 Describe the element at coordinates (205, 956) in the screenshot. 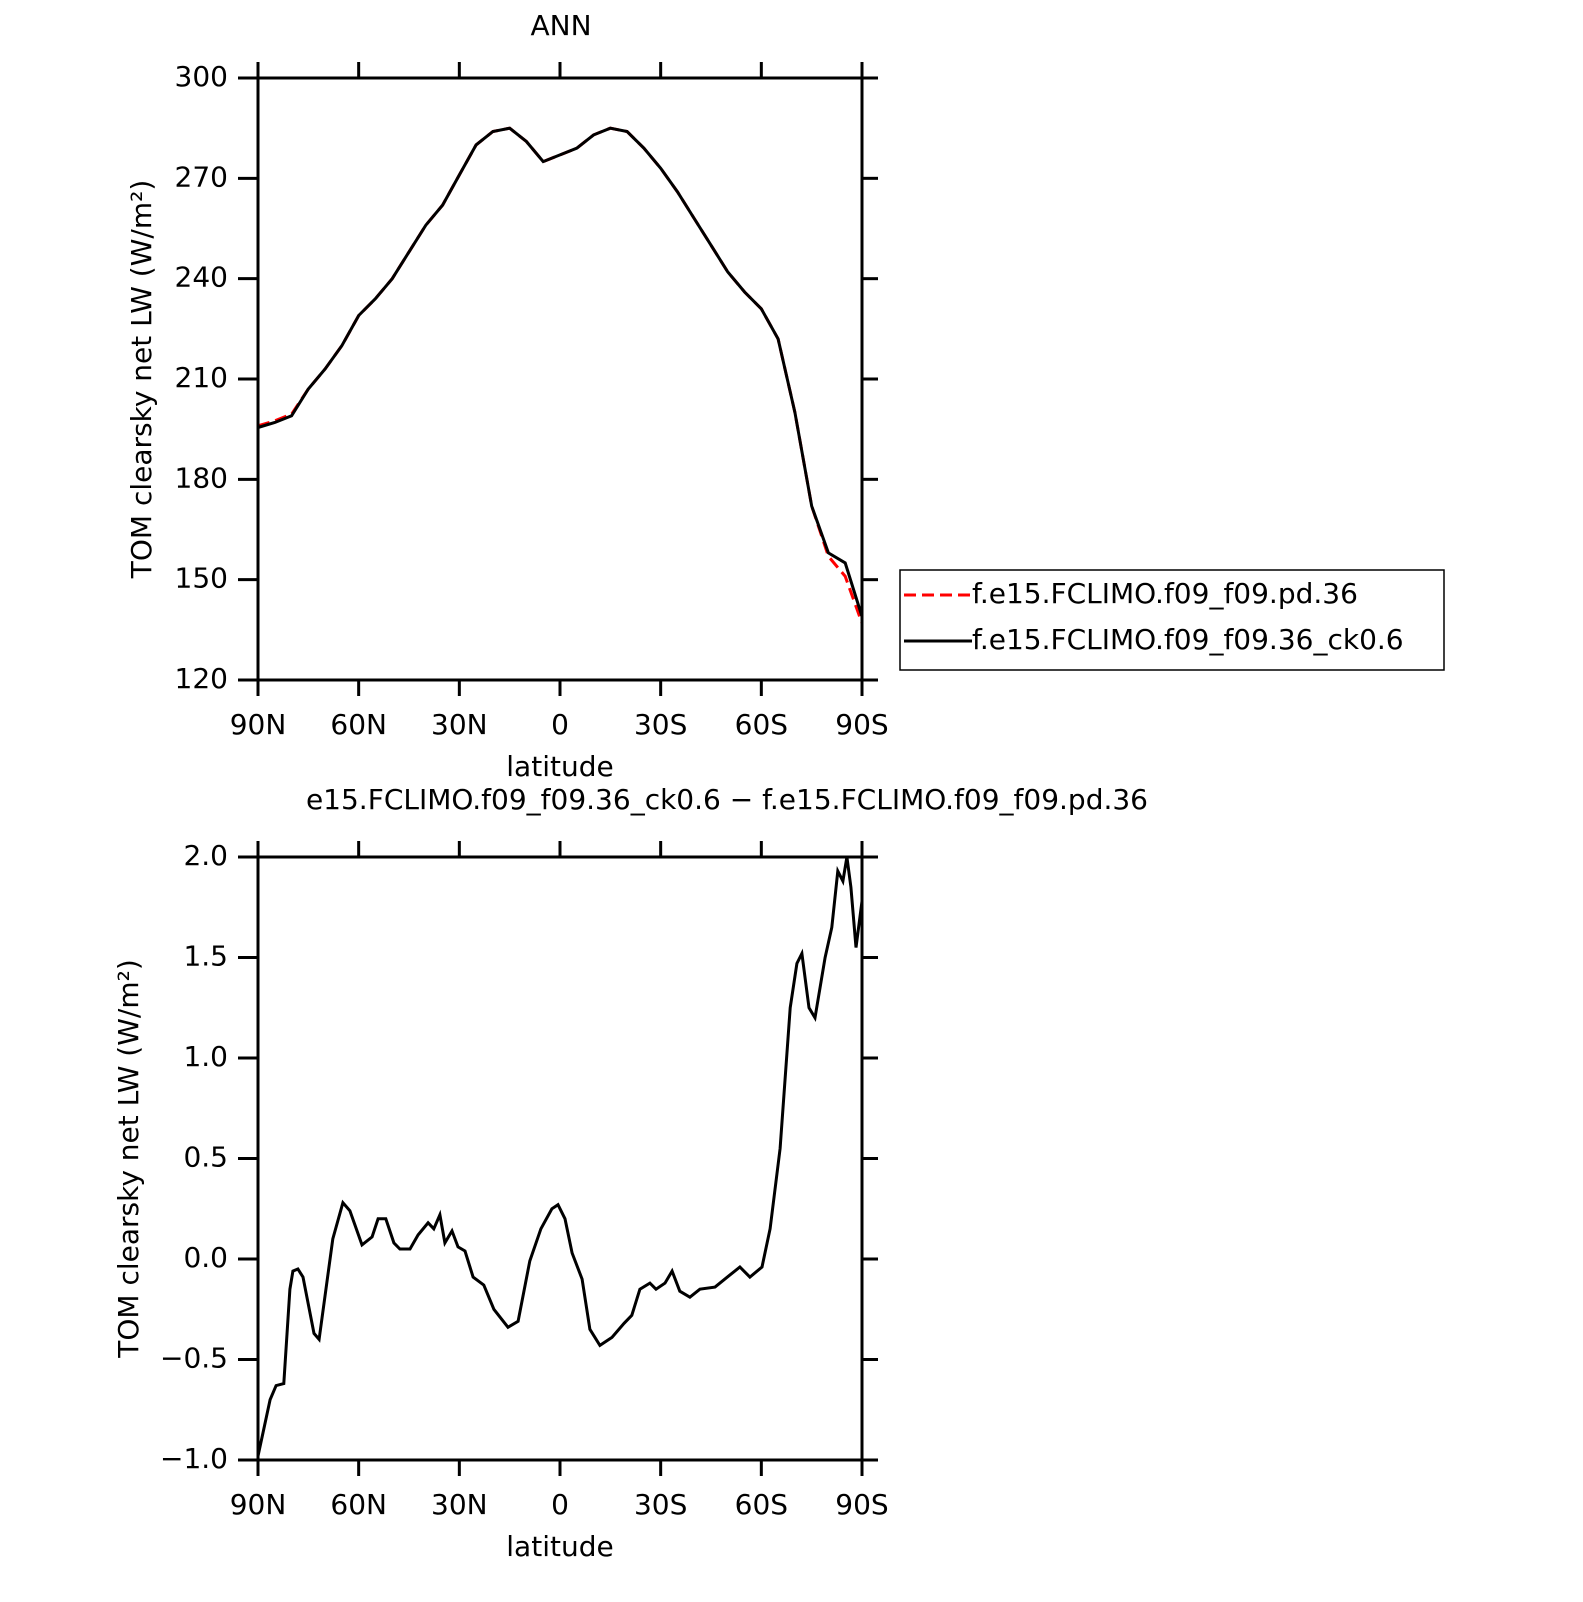

I see `y-tick-label: 1.5` at that location.